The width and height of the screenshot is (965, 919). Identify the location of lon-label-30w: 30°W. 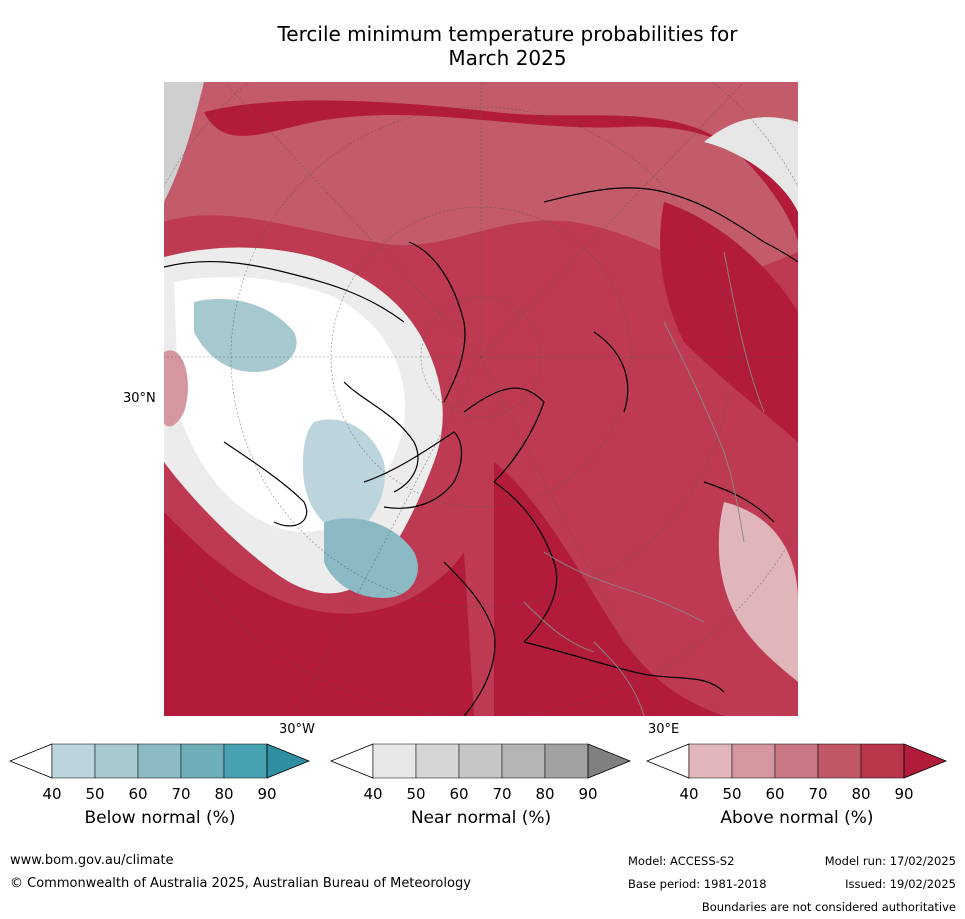
(297, 729).